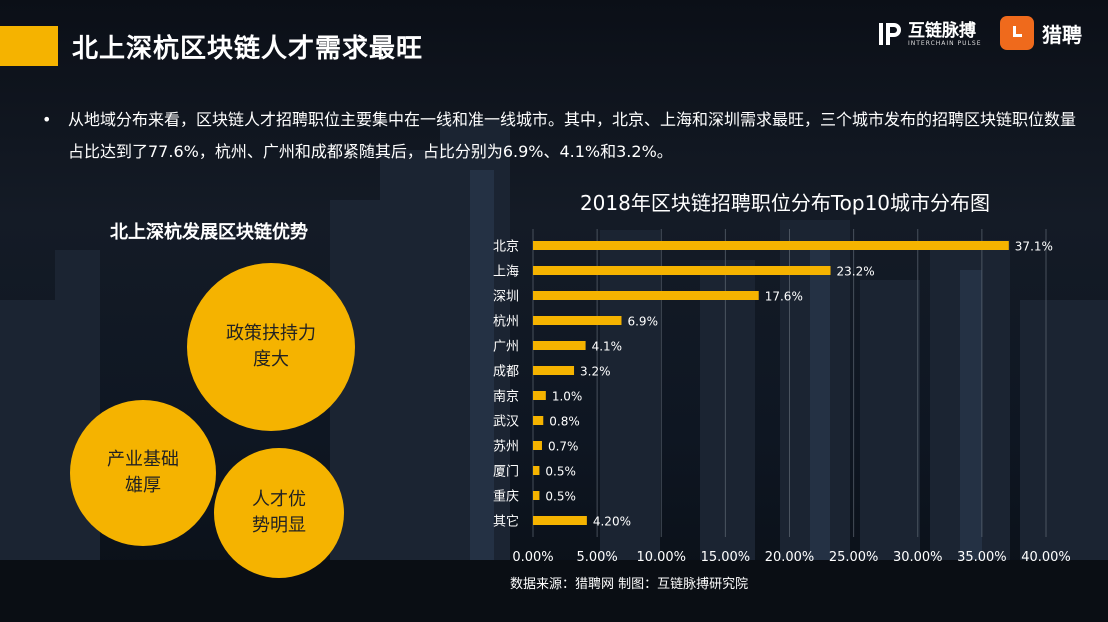  What do you see at coordinates (1041, 33) in the screenshot?
I see `liepin-logo: 猎聘` at bounding box center [1041, 33].